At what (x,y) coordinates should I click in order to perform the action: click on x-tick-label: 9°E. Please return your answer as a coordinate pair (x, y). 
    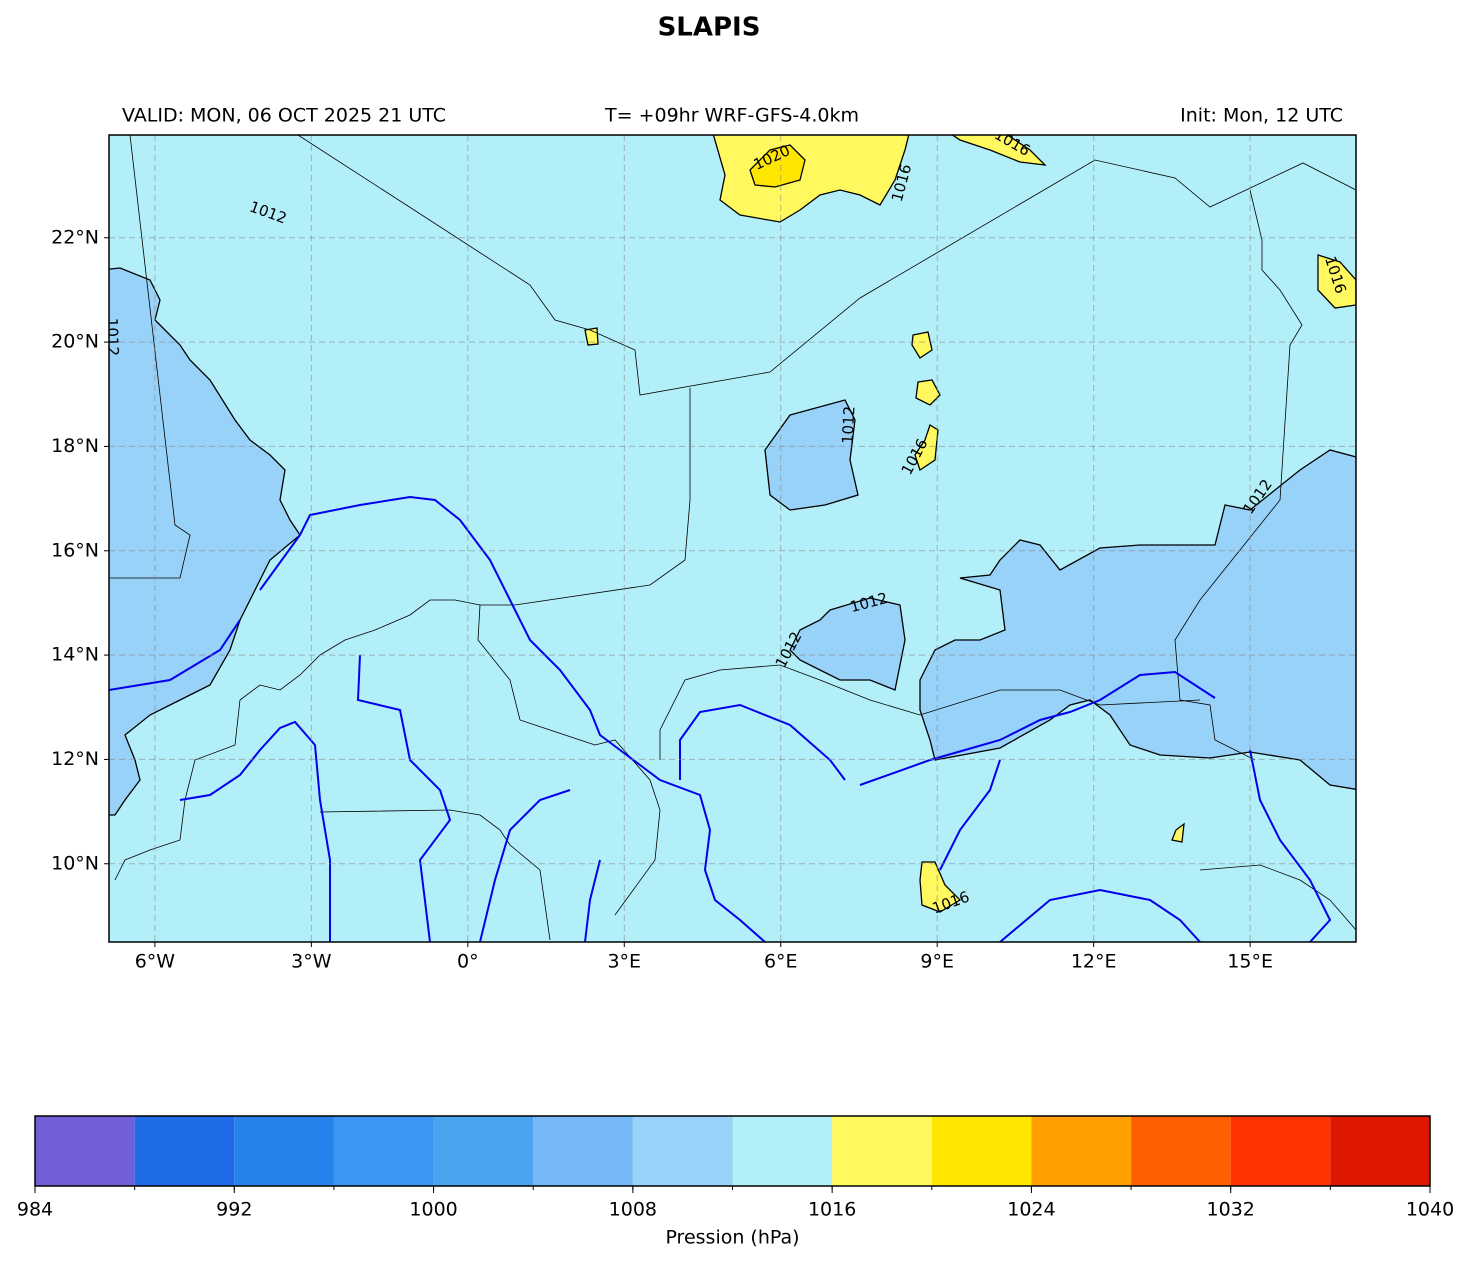
    Looking at the image, I should click on (937, 962).